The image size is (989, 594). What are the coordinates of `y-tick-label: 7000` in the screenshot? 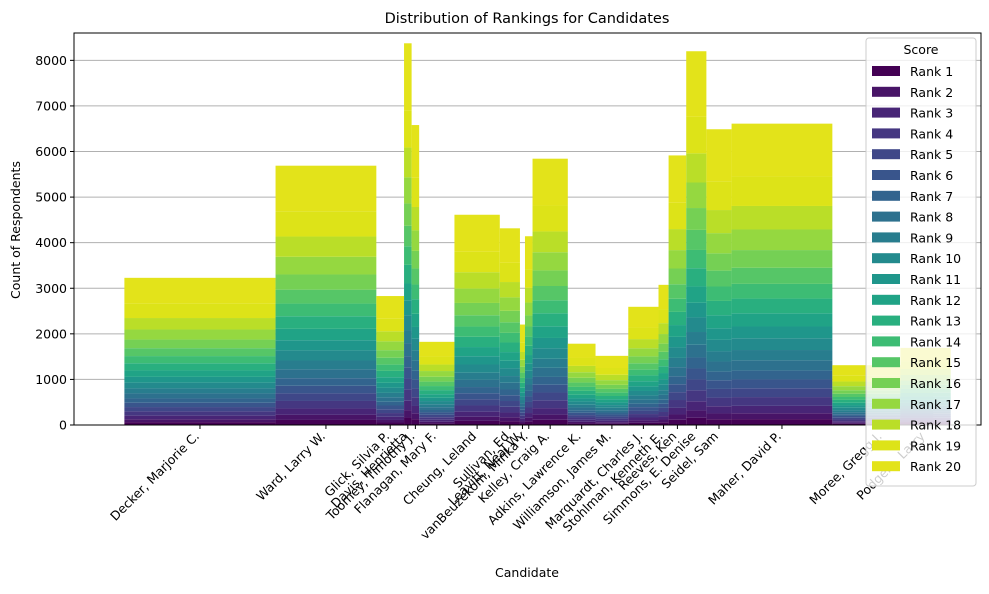 It's located at (51, 105).